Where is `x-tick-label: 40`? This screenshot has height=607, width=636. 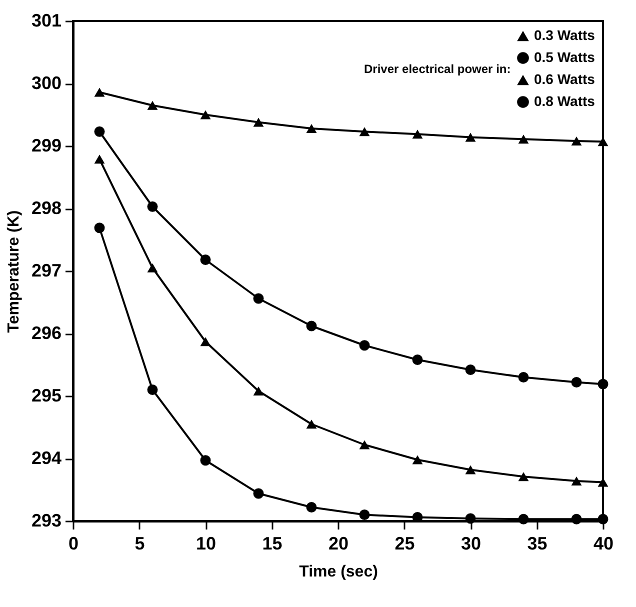 x-tick-label: 40 is located at coordinates (603, 544).